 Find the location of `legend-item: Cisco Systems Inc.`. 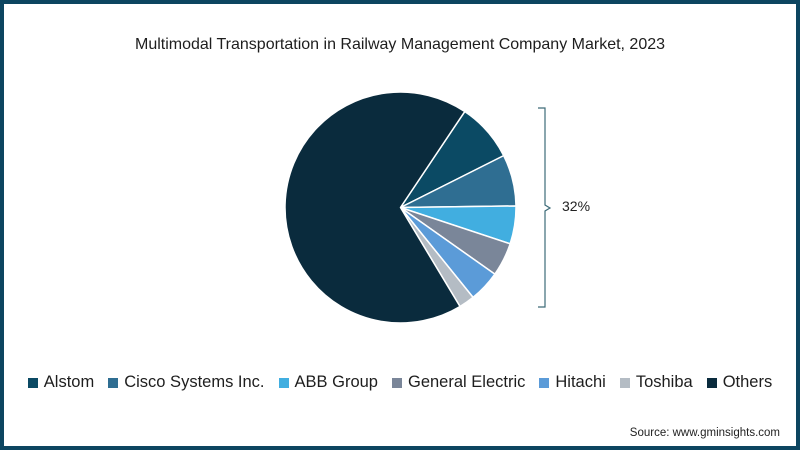

legend-item: Cisco Systems Inc. is located at coordinates (186, 382).